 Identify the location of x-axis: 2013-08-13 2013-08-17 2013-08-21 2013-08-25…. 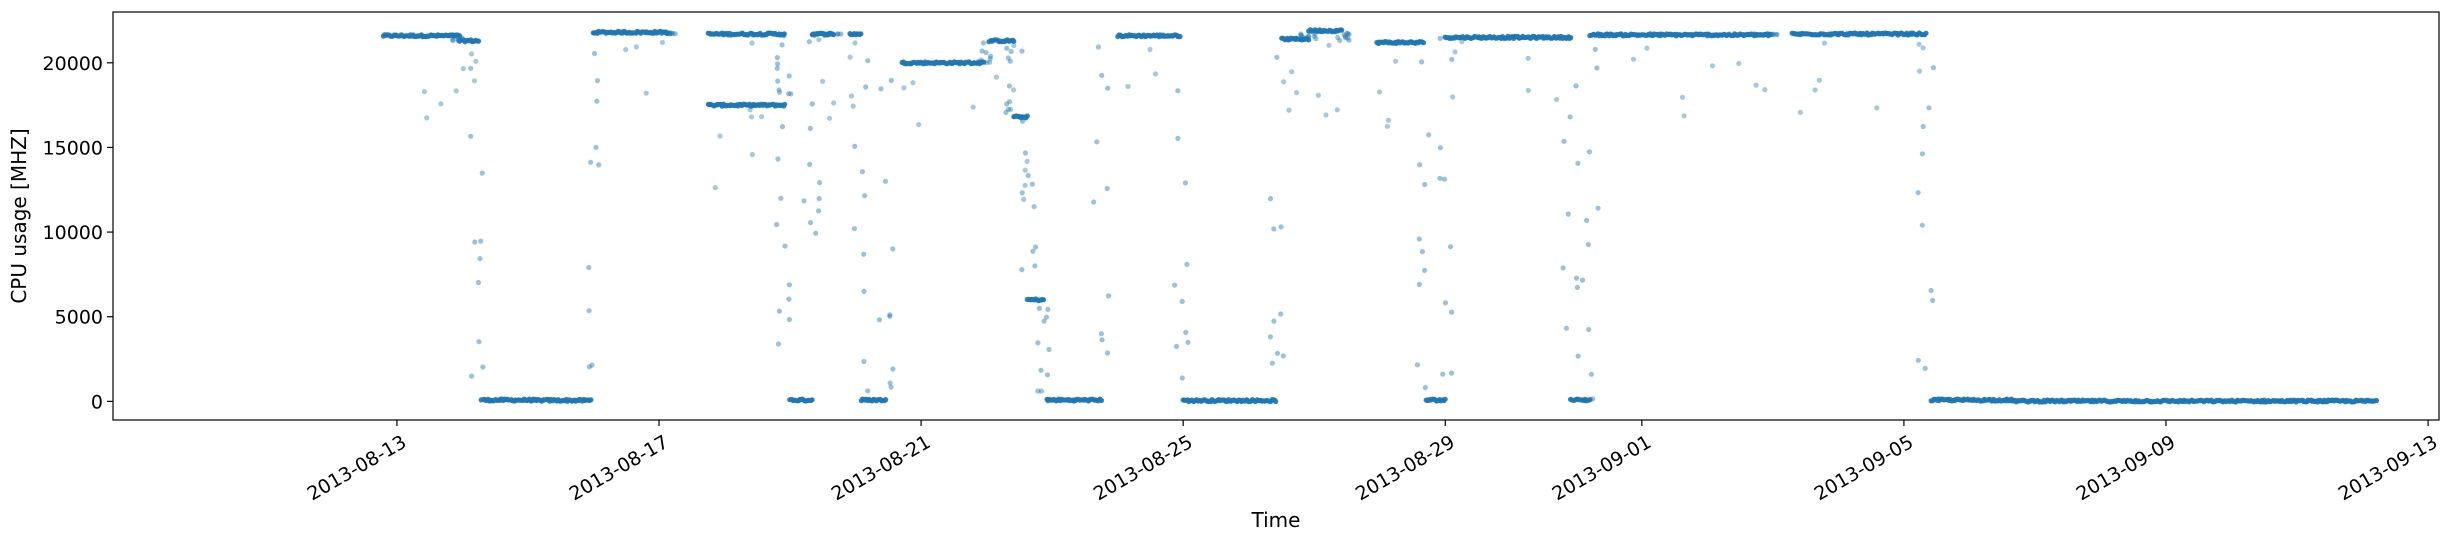
(1372, 462).